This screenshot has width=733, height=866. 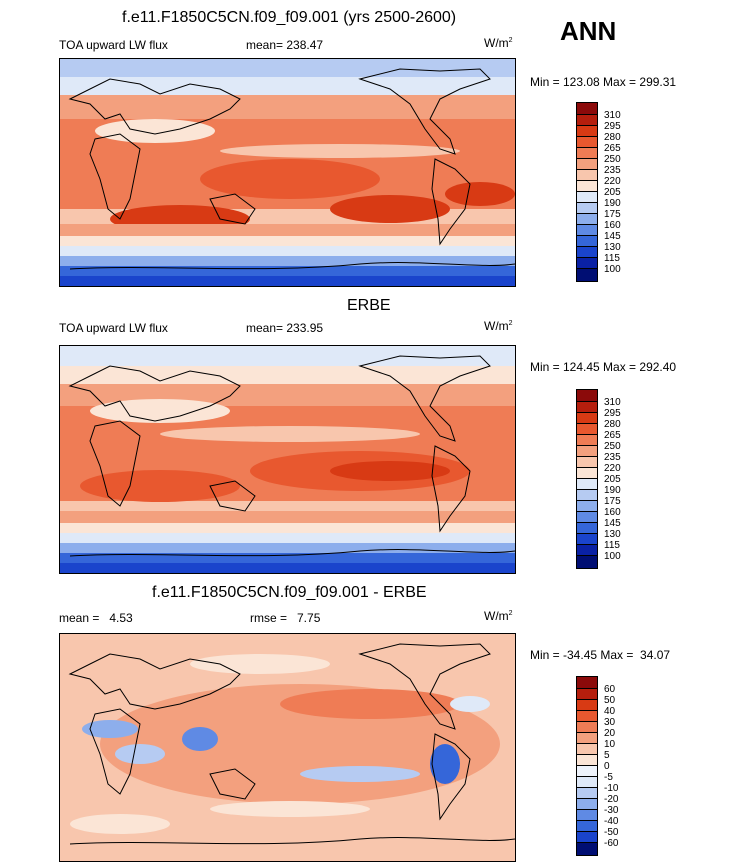 I want to click on colorbar-tick: 50, so click(x=610, y=700).